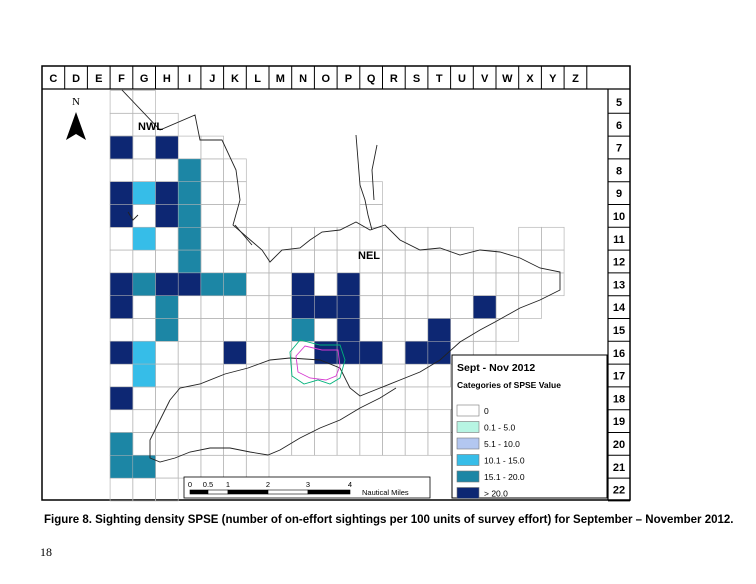  What do you see at coordinates (385, 492) in the screenshot?
I see `scale-unit: Nautical Miles` at bounding box center [385, 492].